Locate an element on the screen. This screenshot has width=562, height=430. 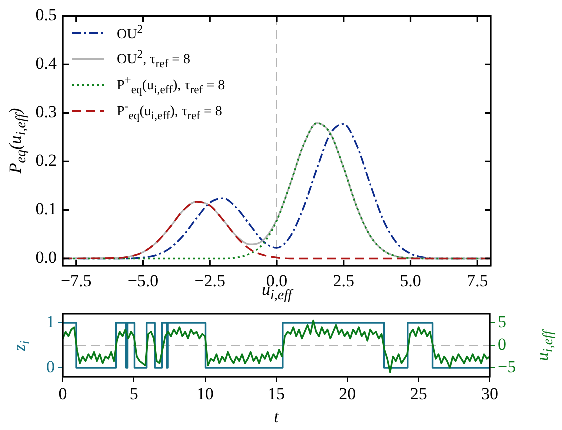
y-tick-label: 0.0 is located at coordinates (46, 258).